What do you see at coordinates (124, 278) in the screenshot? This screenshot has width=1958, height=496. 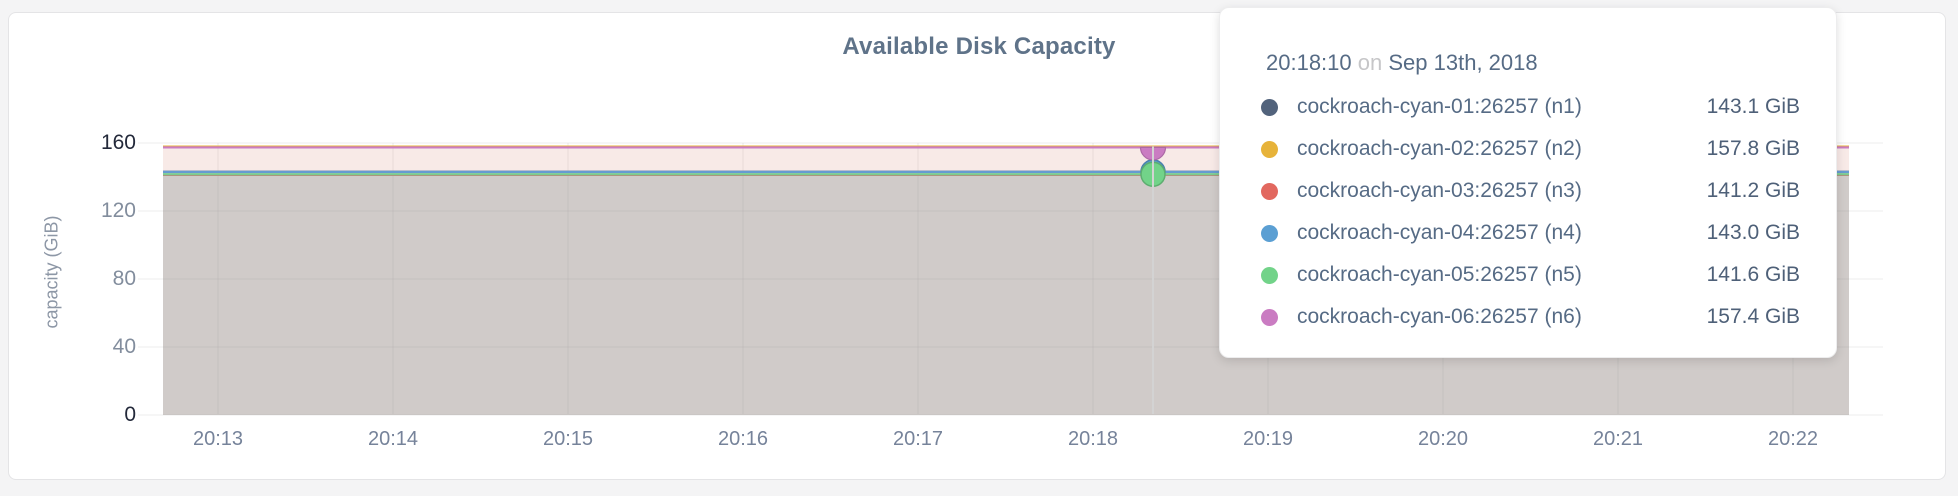 I see `y-tick-label: 80` at bounding box center [124, 278].